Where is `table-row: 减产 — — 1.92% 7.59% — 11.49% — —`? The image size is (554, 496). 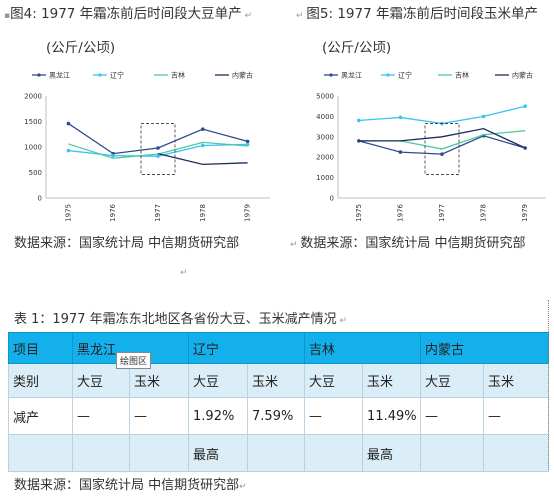 table-row: 减产 — — 1.92% 7.59% — 11.49% — — is located at coordinates (279, 416).